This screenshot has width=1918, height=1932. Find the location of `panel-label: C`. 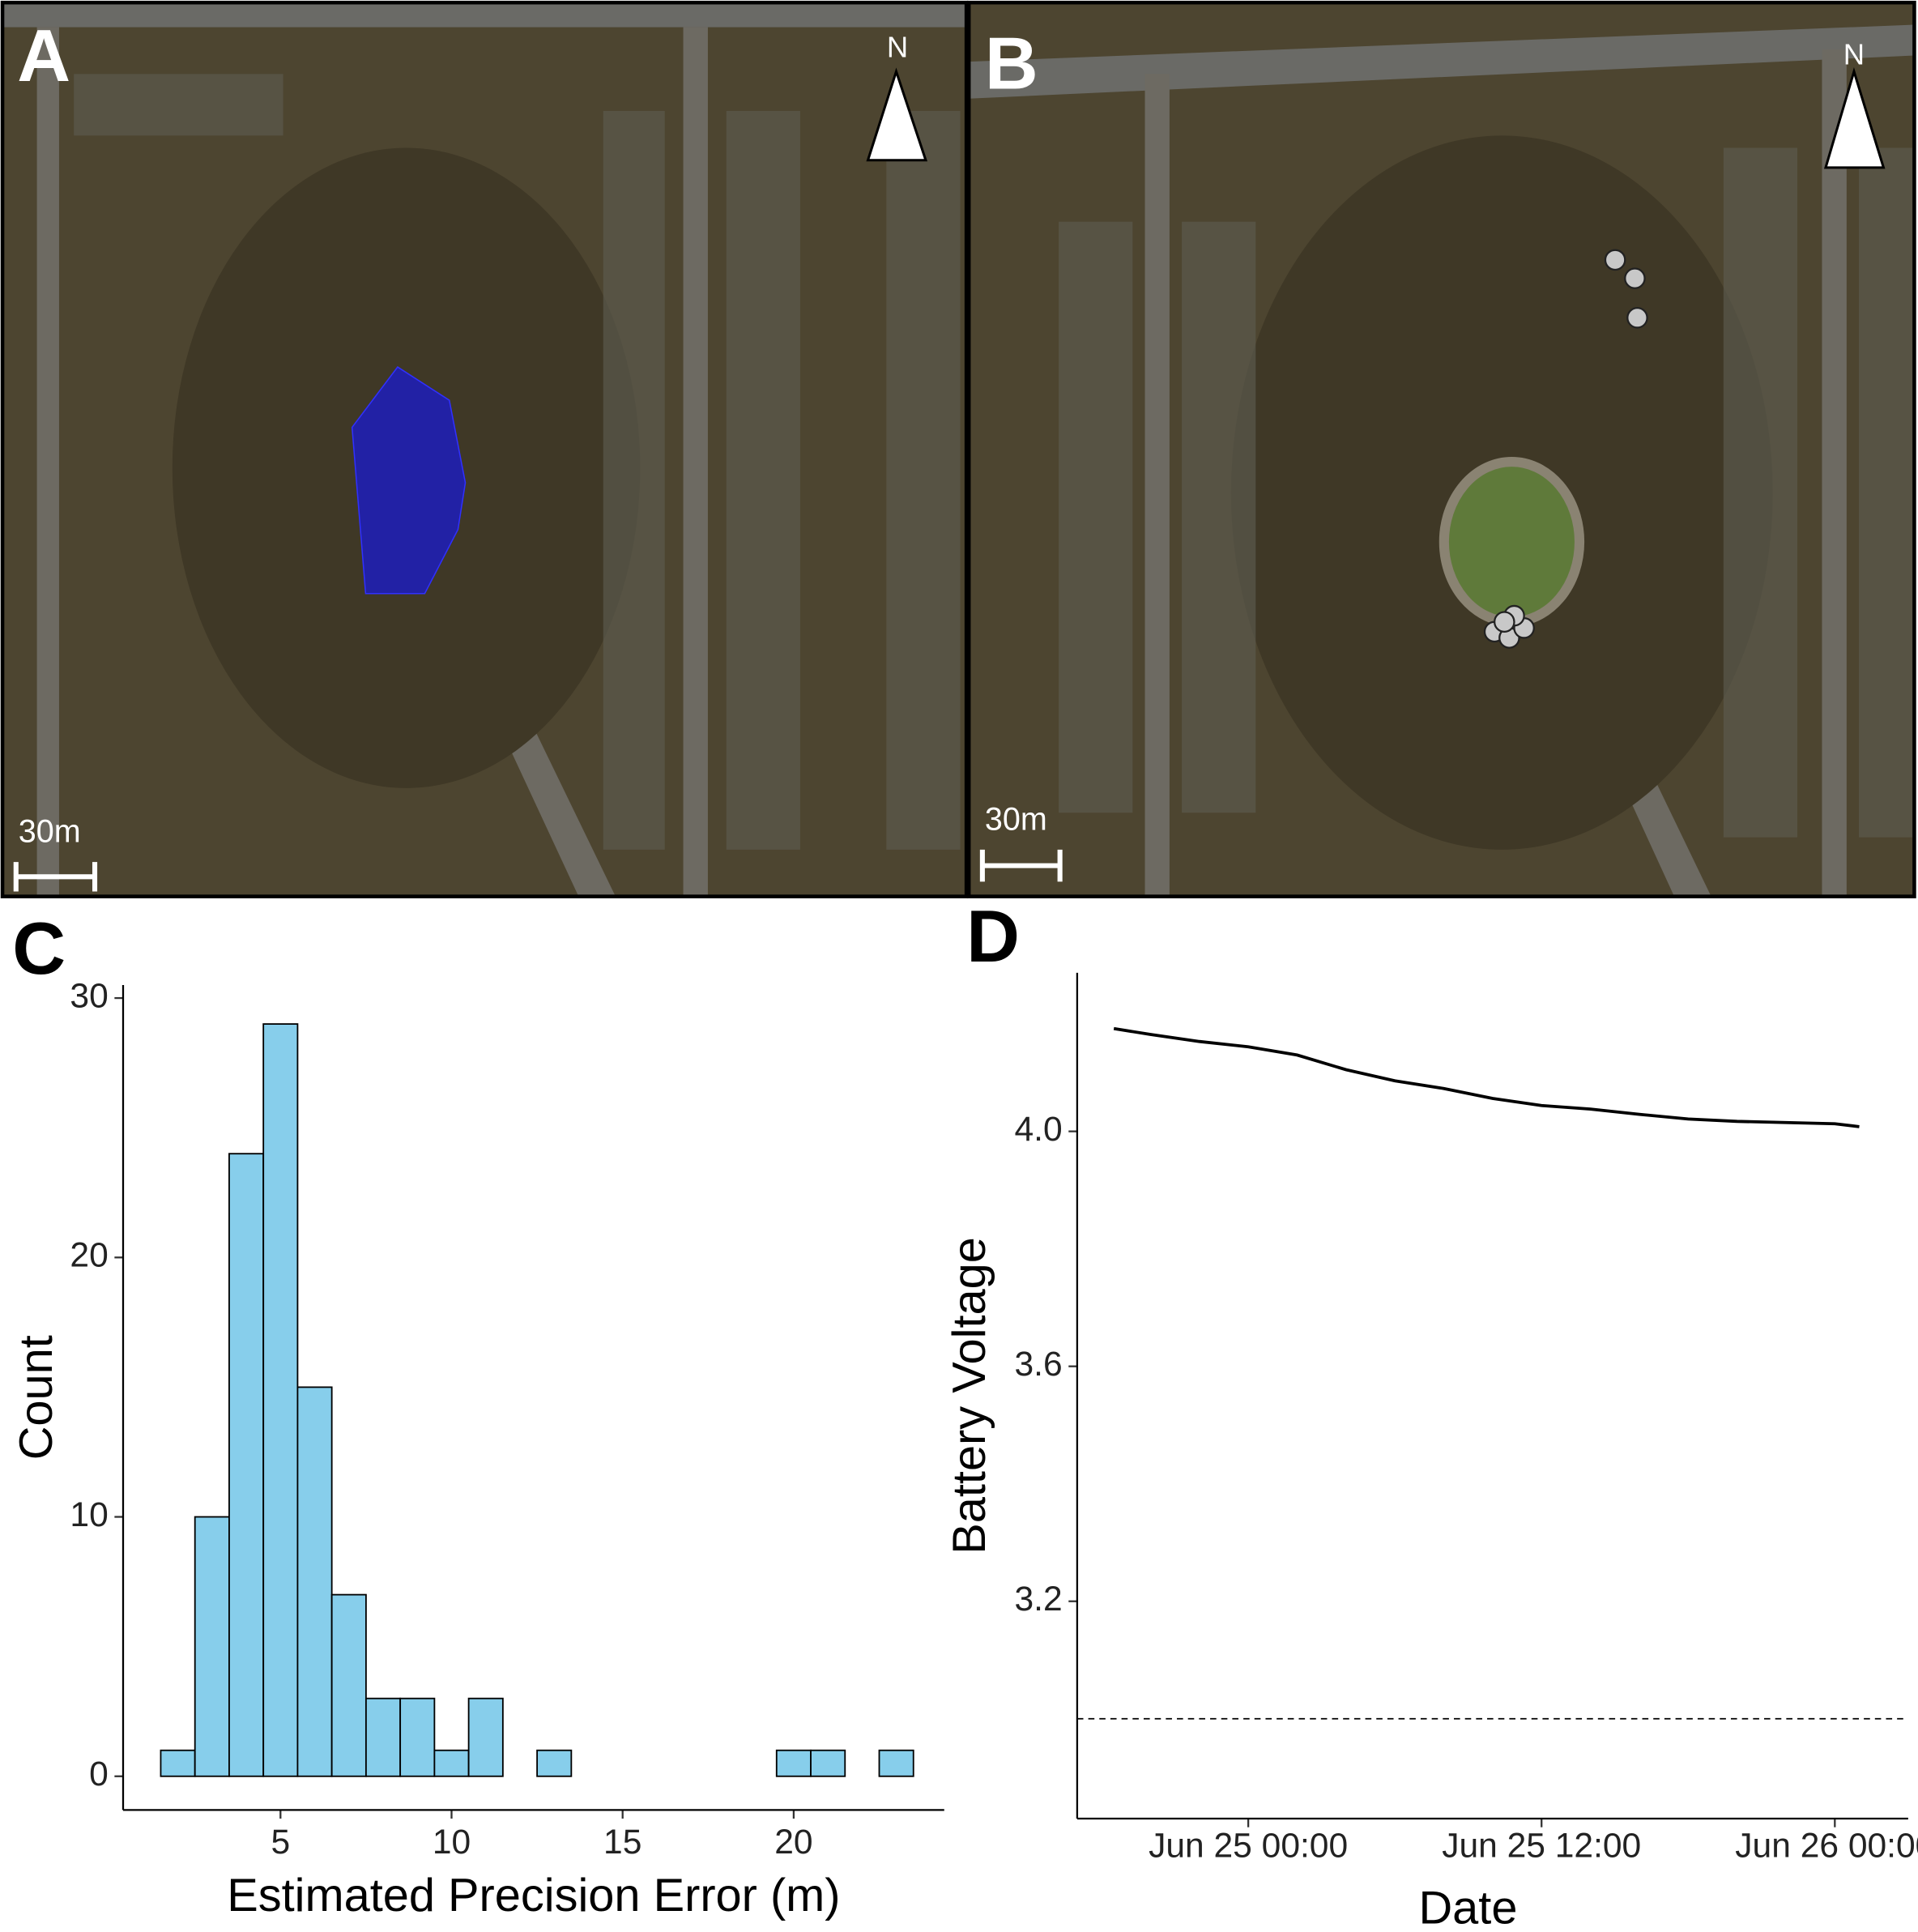

panel-label: C is located at coordinates (39, 948).